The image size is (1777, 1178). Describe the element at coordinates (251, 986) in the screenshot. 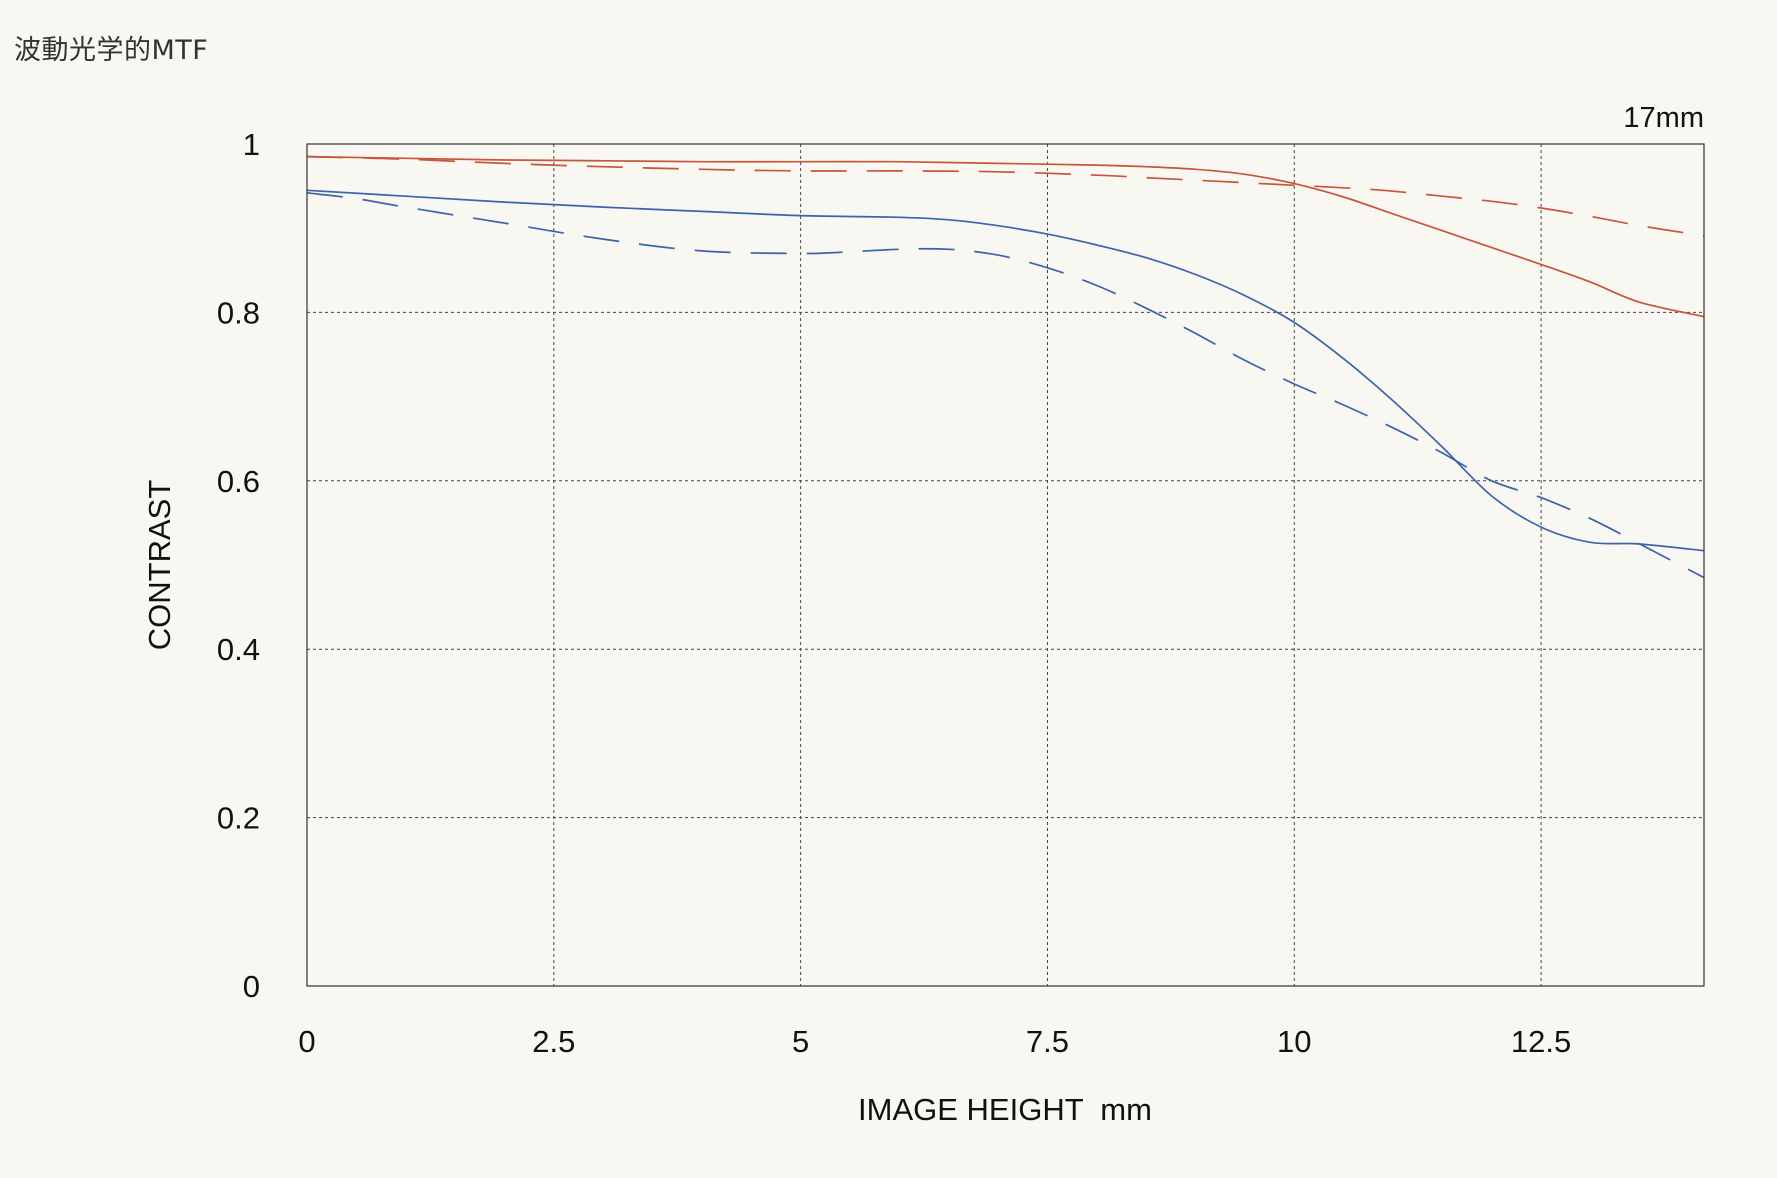

I see `y-tick-label: 0` at that location.